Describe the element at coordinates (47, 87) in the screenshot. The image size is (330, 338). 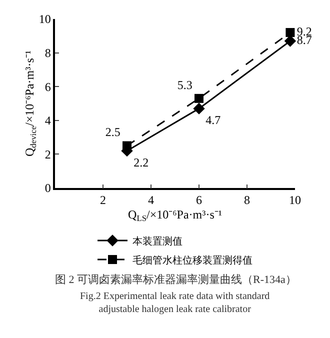
I see `y-tick-label: 6` at that location.